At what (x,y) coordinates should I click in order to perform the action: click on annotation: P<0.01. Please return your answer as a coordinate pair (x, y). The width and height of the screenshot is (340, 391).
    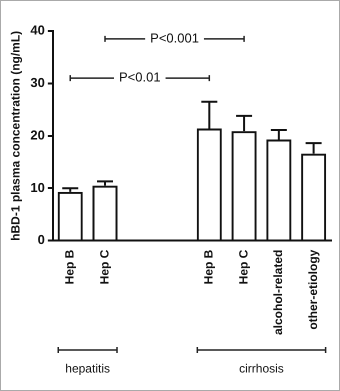
    Looking at the image, I should click on (139, 77).